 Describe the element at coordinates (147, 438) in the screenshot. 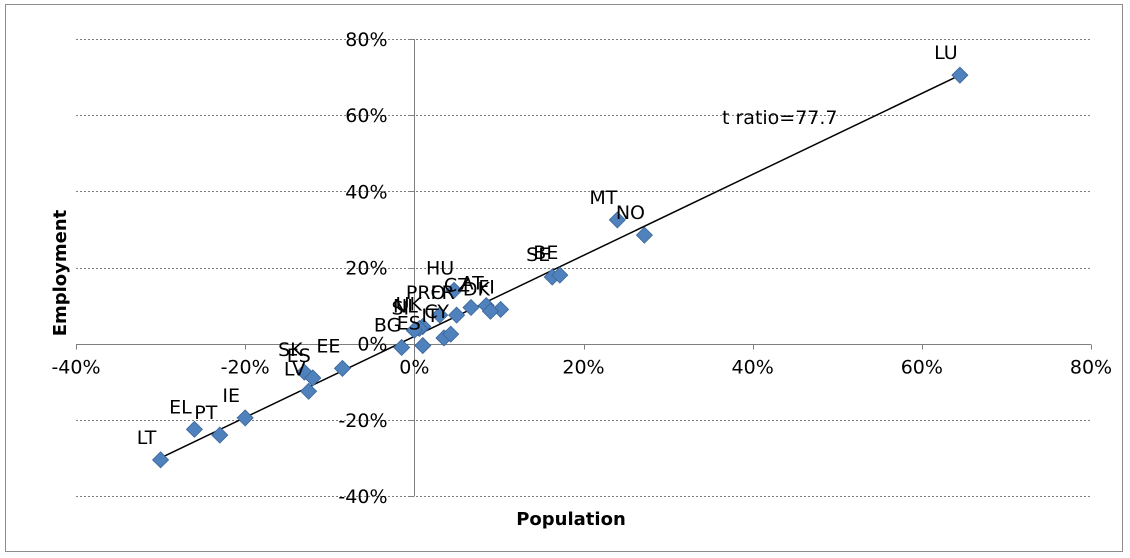

I see `point-label: LT` at that location.